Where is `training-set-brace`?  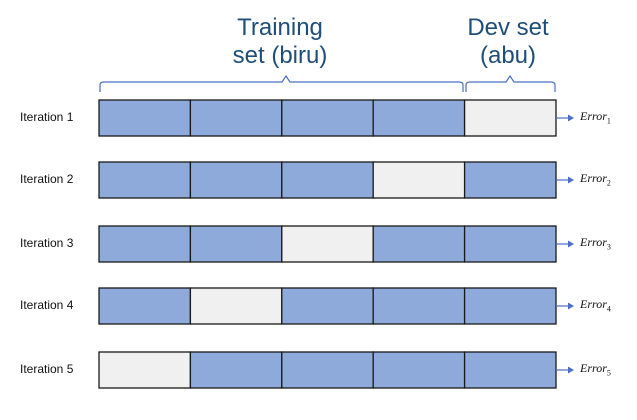 training-set-brace is located at coordinates (281, 83).